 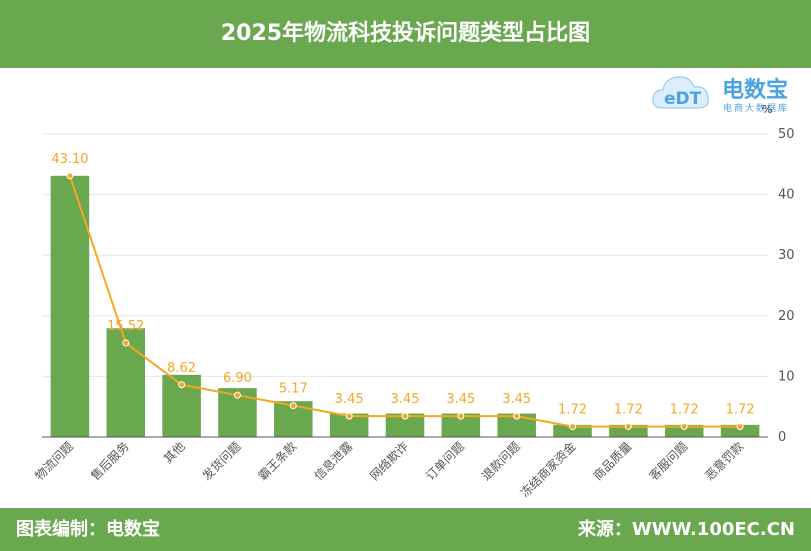 What do you see at coordinates (683, 99) in the screenshot?
I see `logo-mark: eDT` at bounding box center [683, 99].